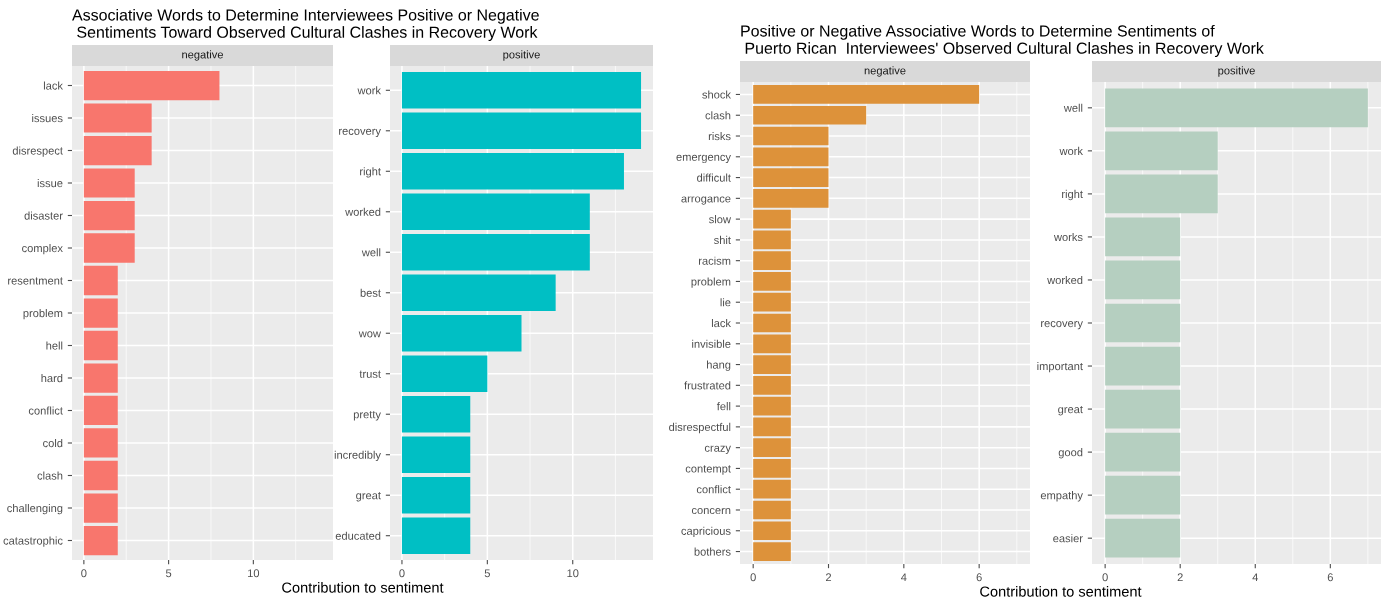 Image resolution: width=1387 pixels, height=600 pixels. What do you see at coordinates (360, 133) in the screenshot?
I see `y-tick-label: recovery` at bounding box center [360, 133].